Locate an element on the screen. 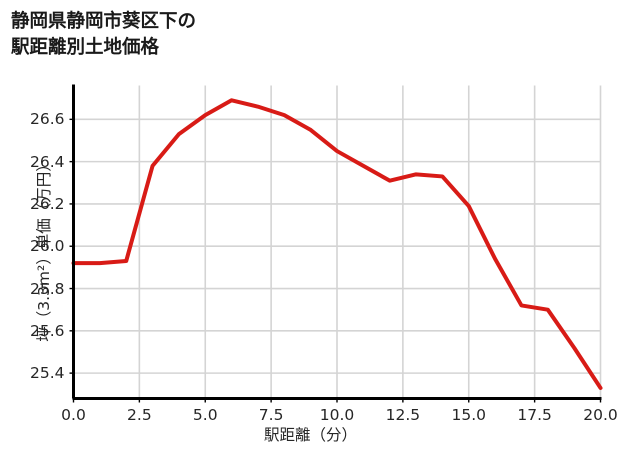 The width and height of the screenshot is (621, 465). y-tick-label: 25.4 is located at coordinates (47, 373).